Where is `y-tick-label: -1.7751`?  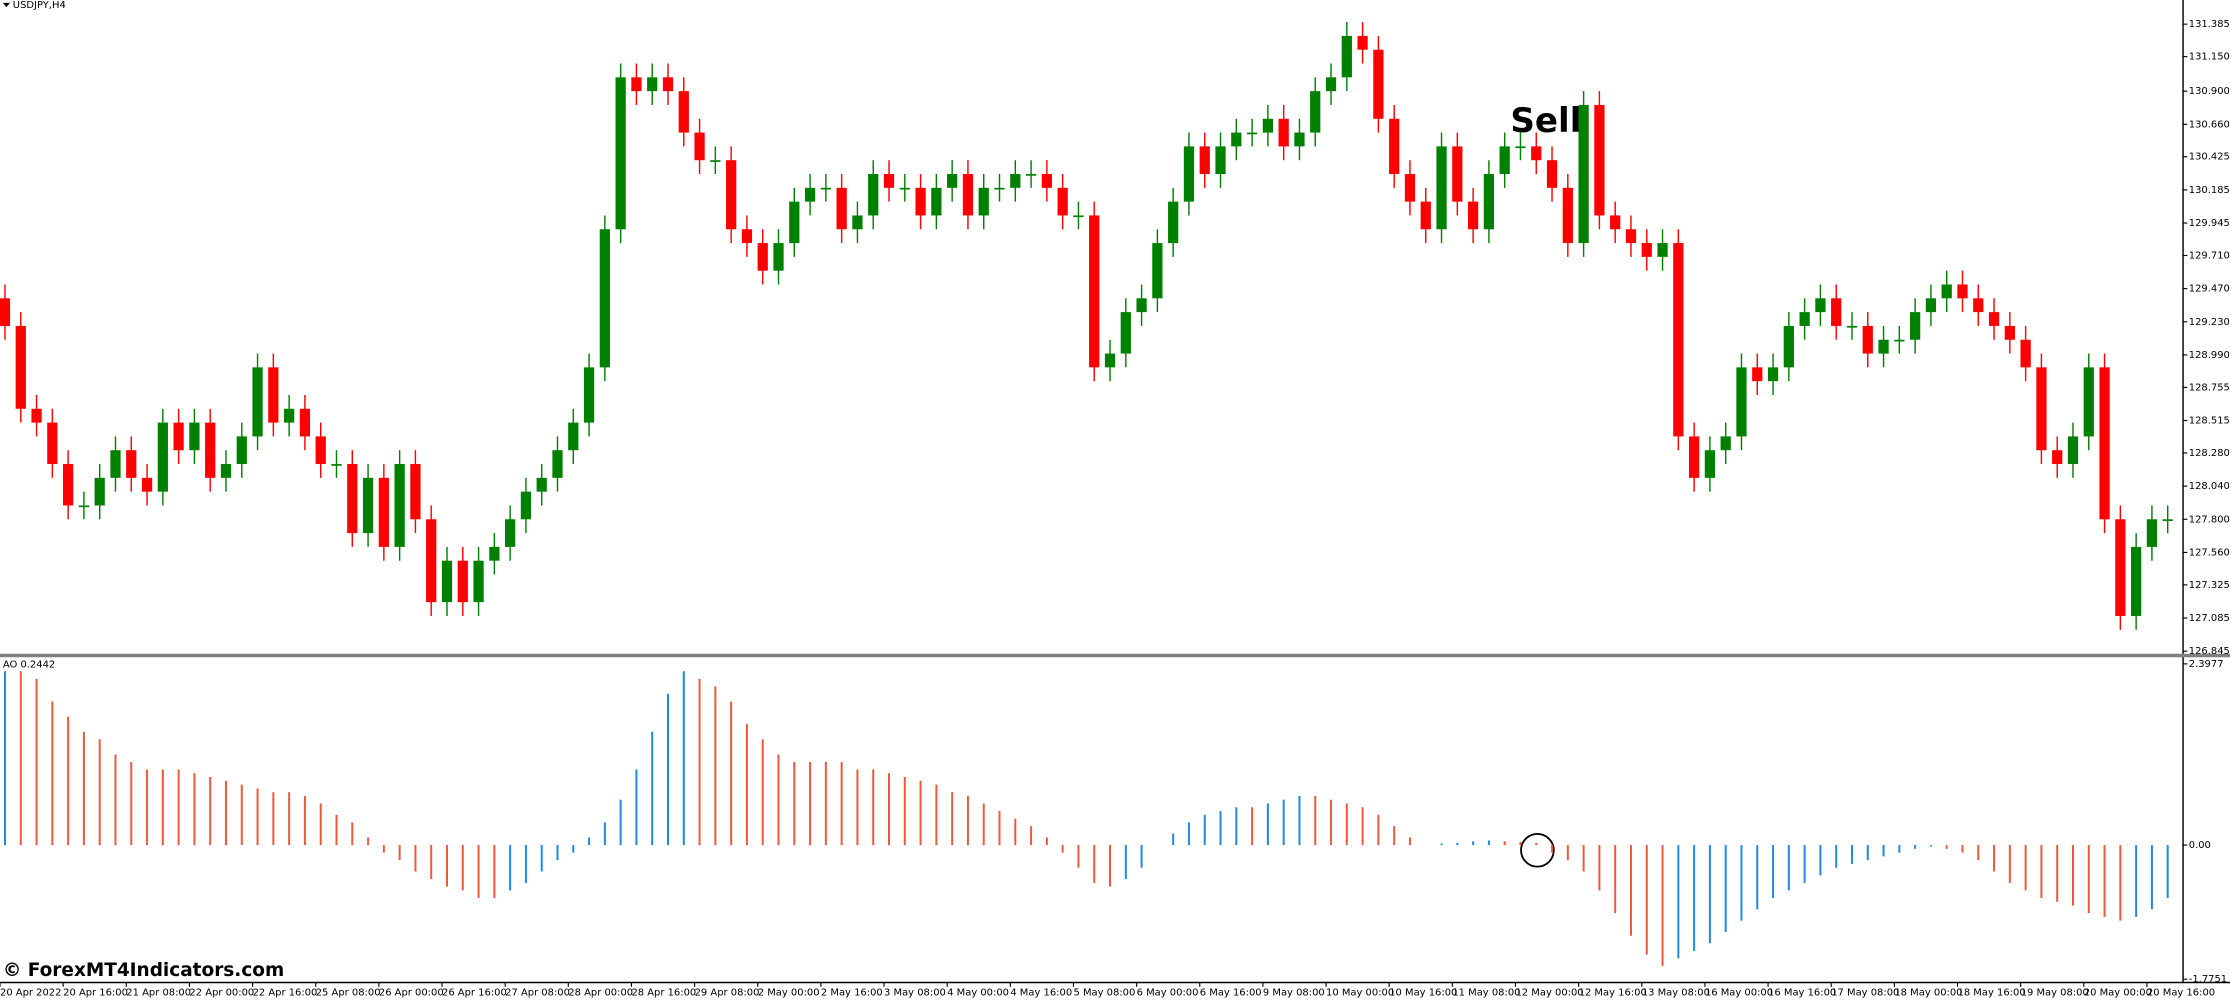 y-tick-label: -1.7751 is located at coordinates (2208, 979).